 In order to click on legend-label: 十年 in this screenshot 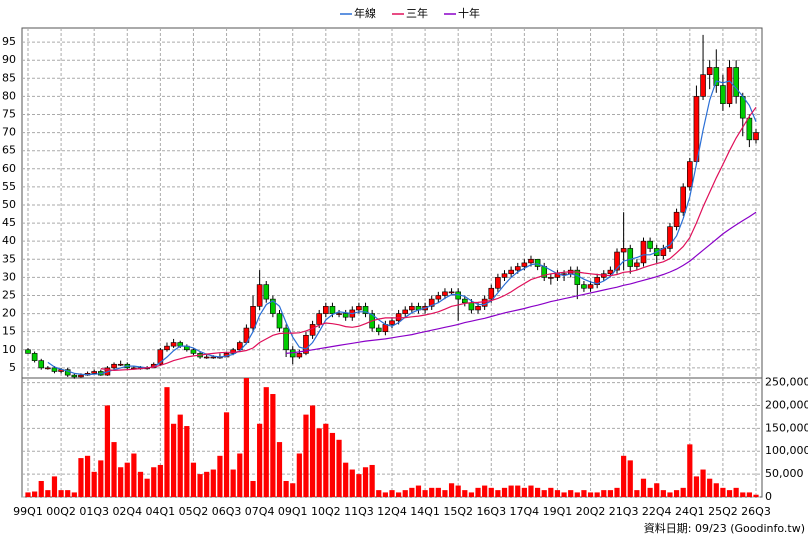, I will do `click(469, 13)`.